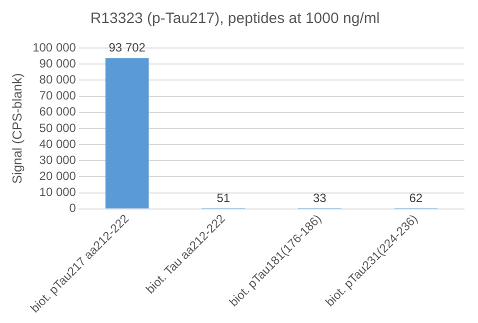 The image size is (478, 323). I want to click on y-tick-label: 90 000, so click(57, 63).